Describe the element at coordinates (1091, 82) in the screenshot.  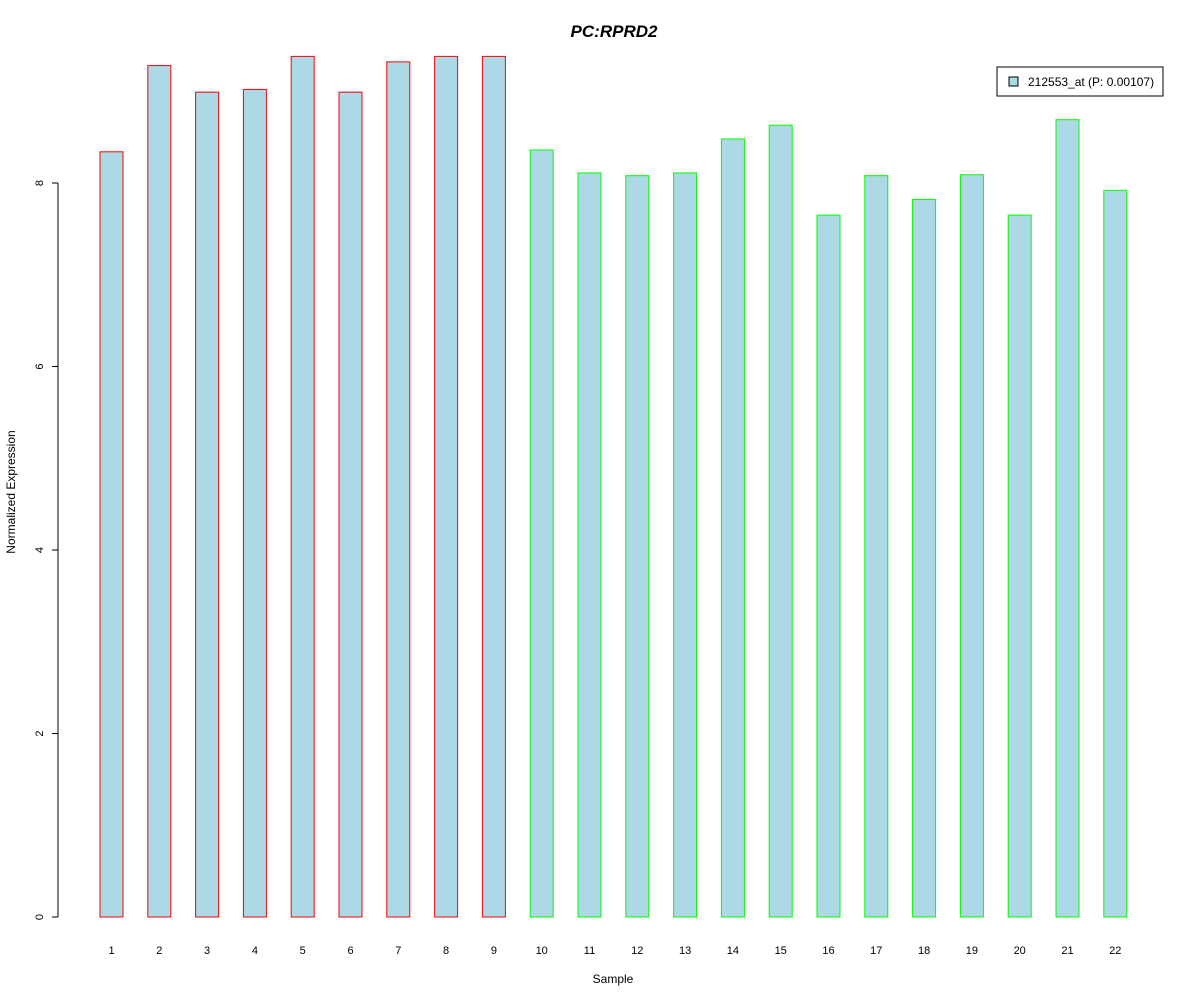
I see `legend-entry: 212553_at (P: 0.00107)` at that location.